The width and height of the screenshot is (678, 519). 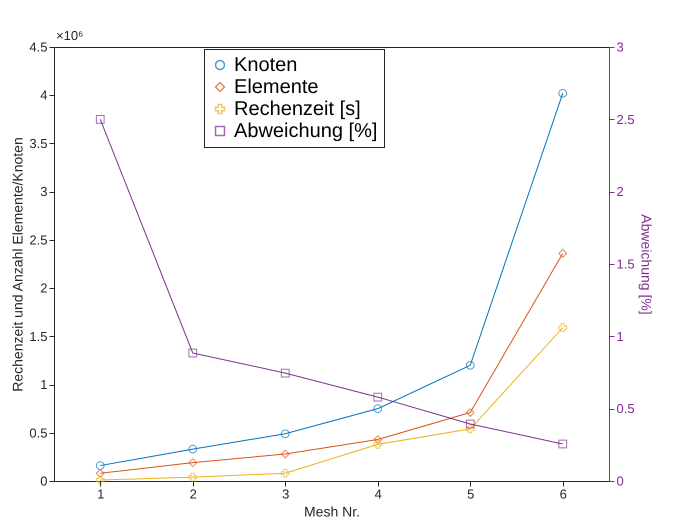 What do you see at coordinates (266, 65) in the screenshot?
I see `legend-label: Knoten` at bounding box center [266, 65].